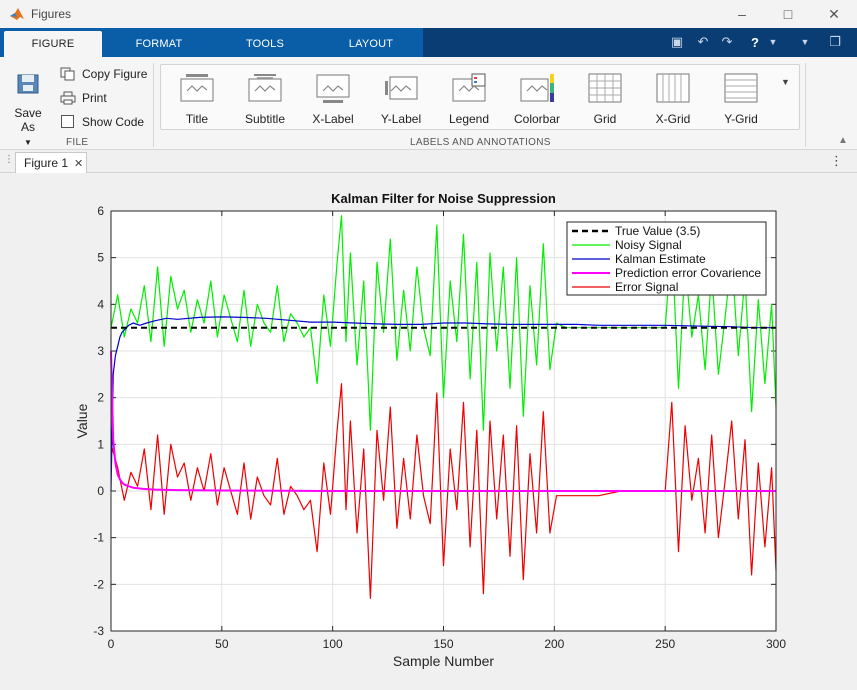 The height and width of the screenshot is (690, 857). Describe the element at coordinates (46, 163) in the screenshot. I see `document-tab-label: Figure 1` at that location.